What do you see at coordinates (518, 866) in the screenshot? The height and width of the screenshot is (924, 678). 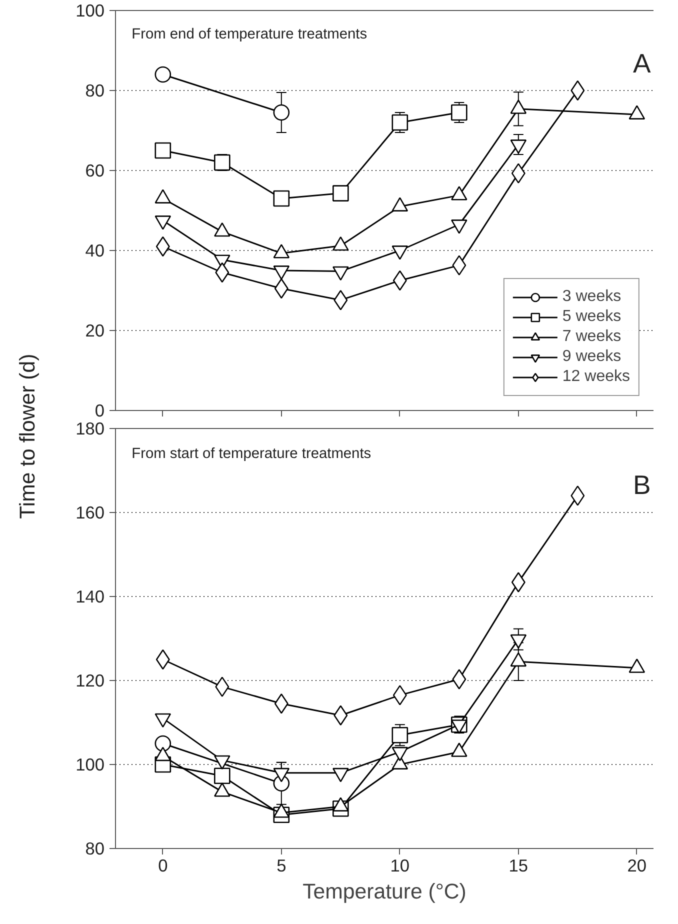 I see `x-tick-label: 15` at bounding box center [518, 866].